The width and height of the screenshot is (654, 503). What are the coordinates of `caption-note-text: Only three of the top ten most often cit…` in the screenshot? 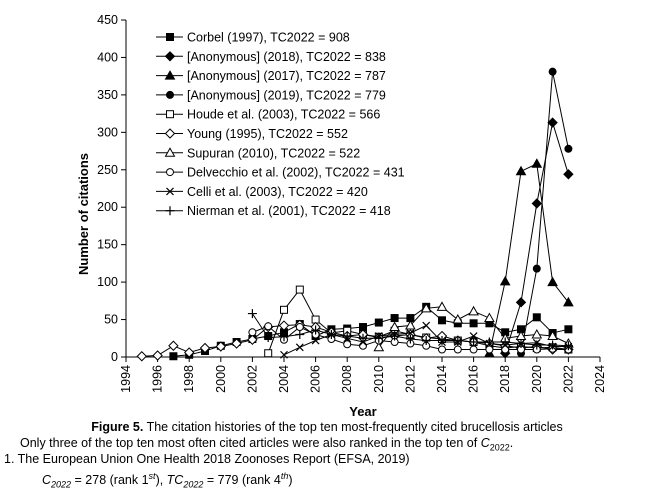 It's located at (250, 443).